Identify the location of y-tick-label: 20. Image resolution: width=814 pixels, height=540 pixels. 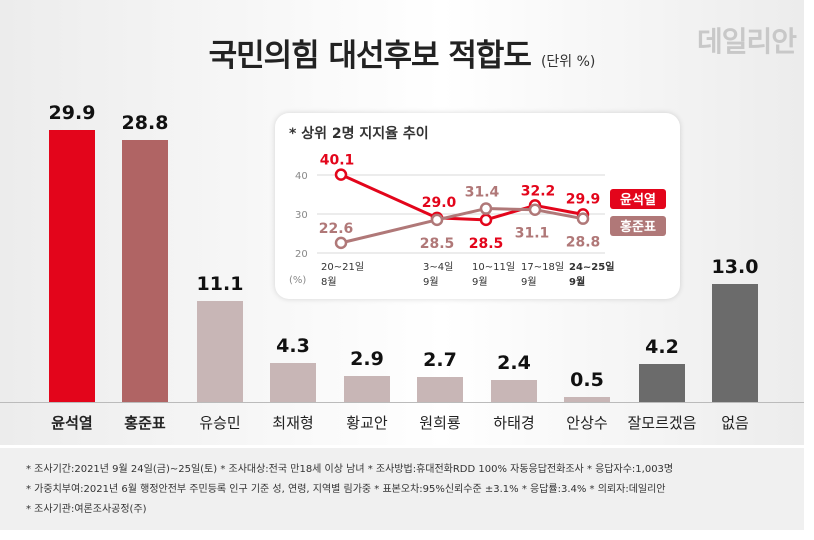
(301, 254).